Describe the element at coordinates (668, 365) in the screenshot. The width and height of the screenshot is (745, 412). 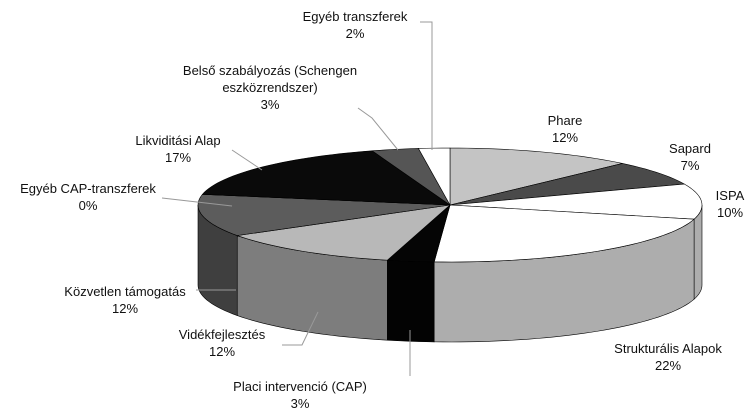
I see `slice-value: 22%` at that location.